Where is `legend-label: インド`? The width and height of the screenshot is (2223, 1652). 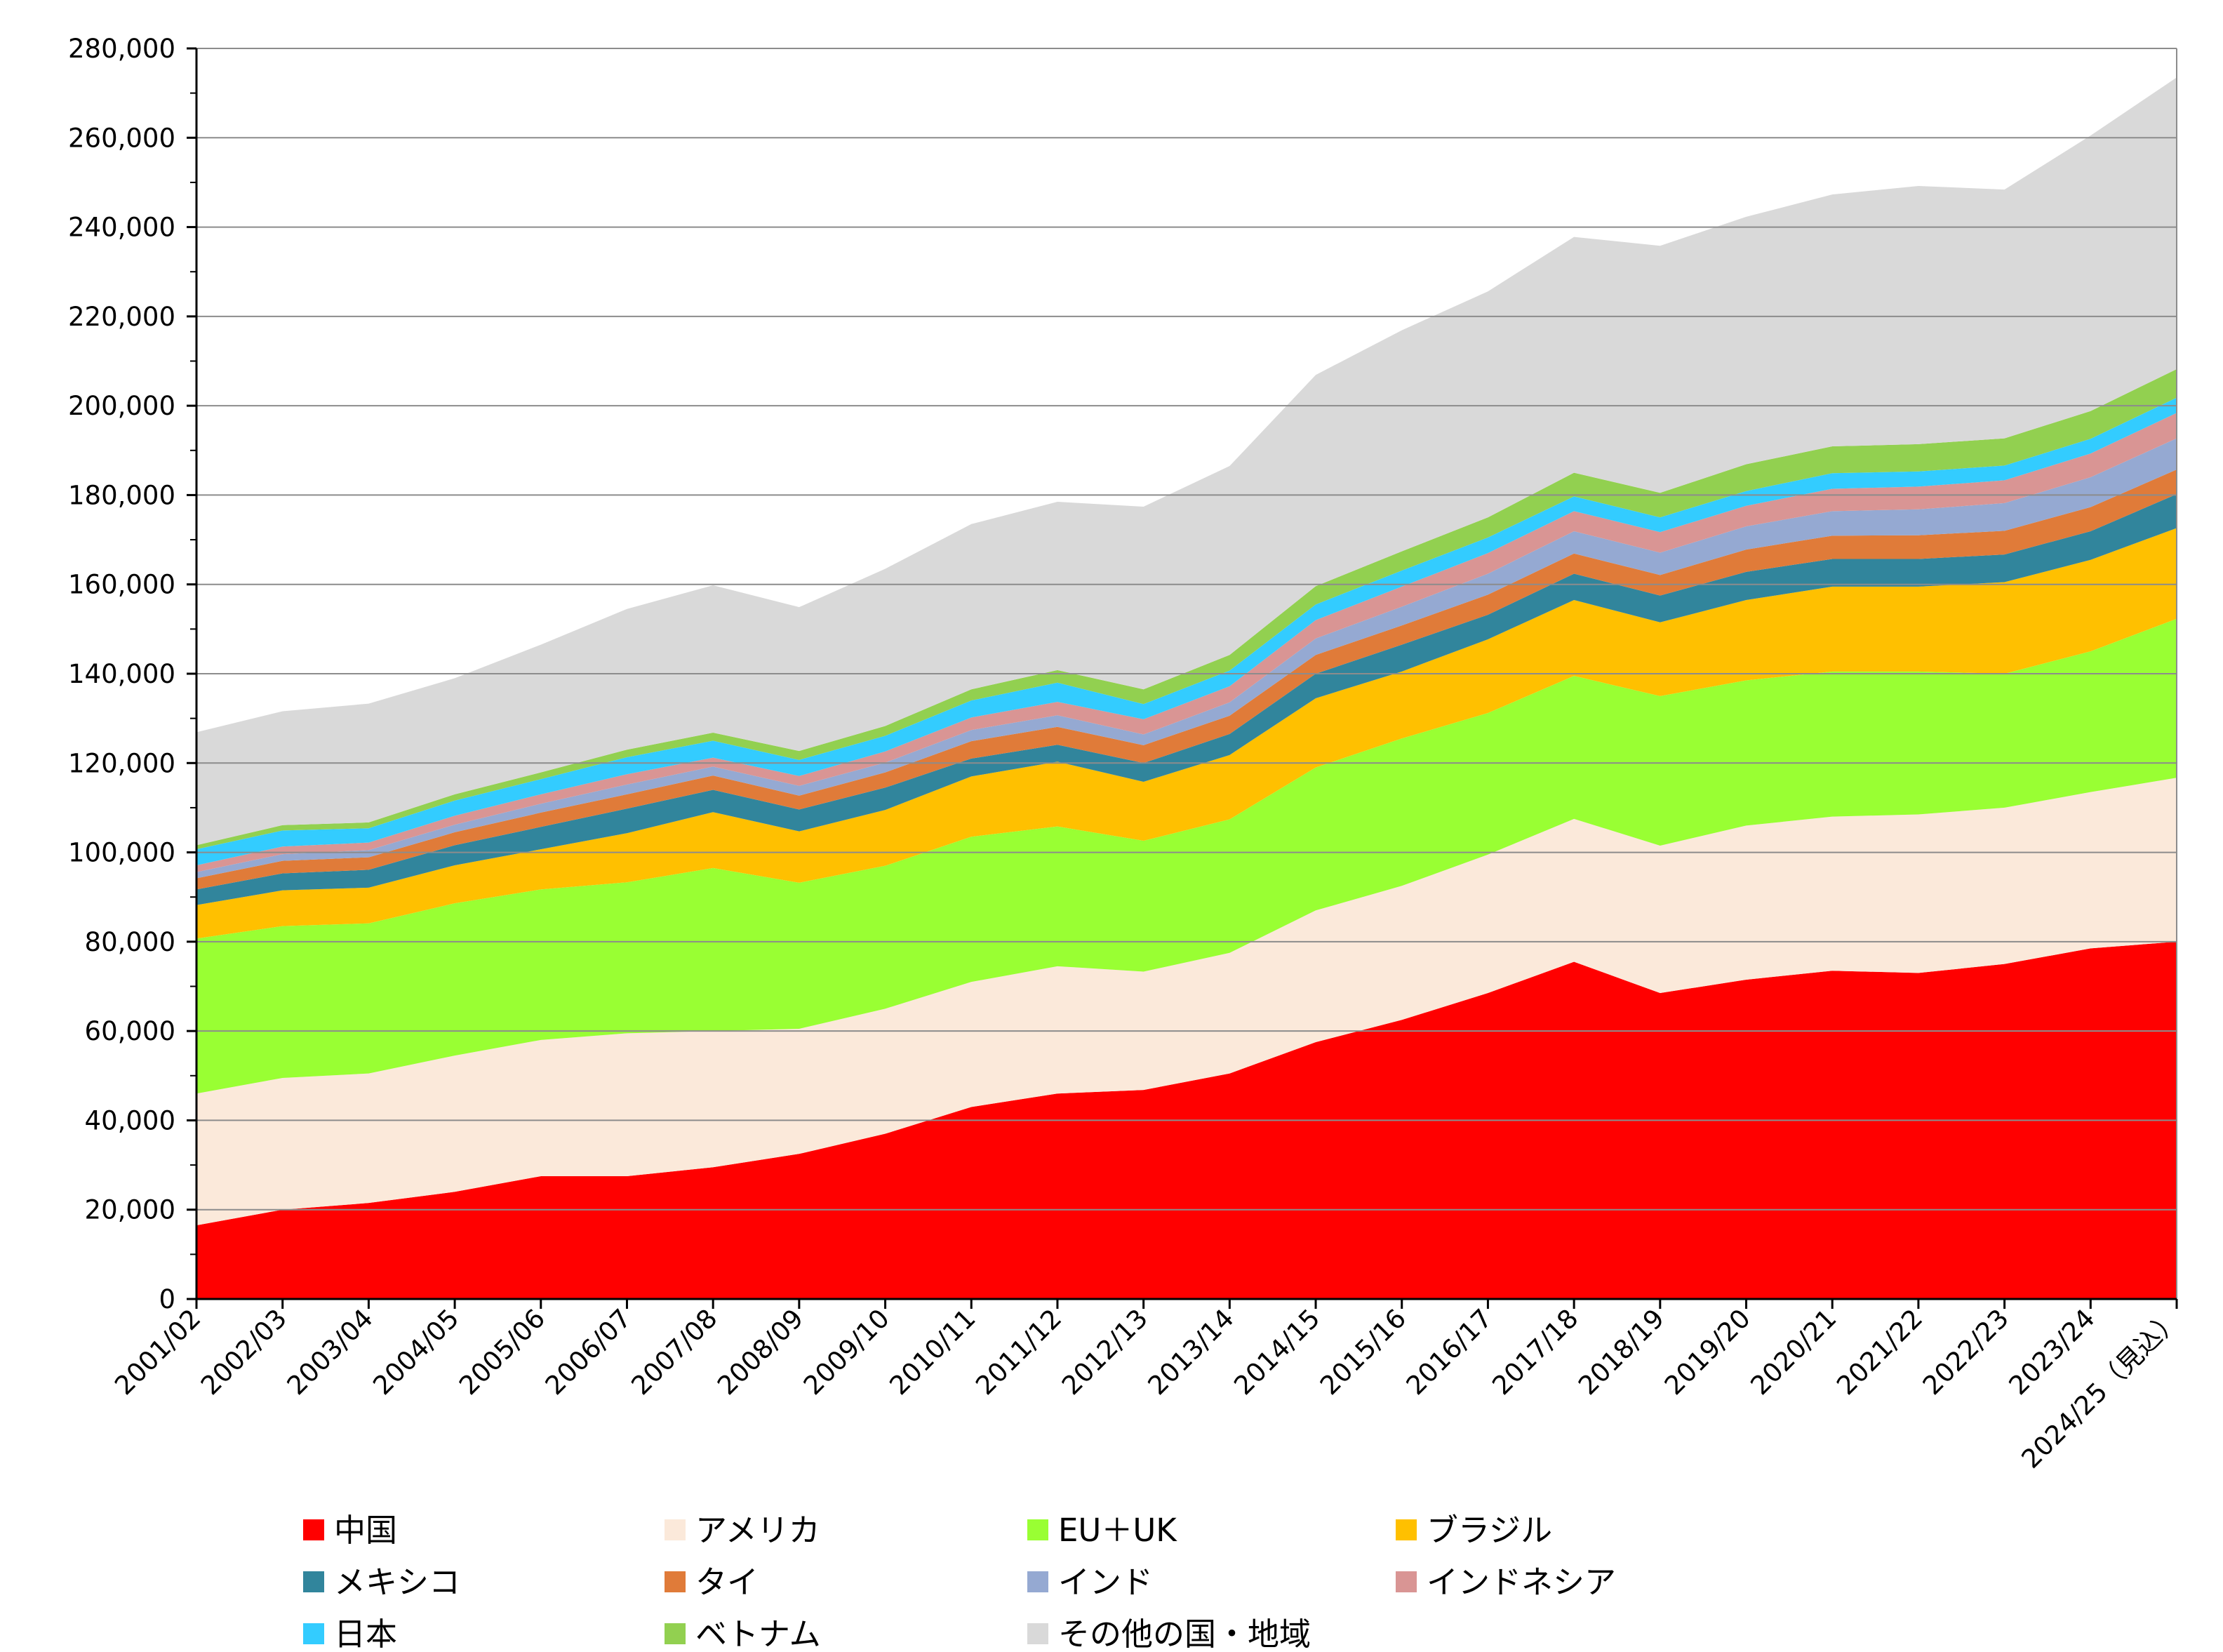
legend-label: インド is located at coordinates (1105, 1583).